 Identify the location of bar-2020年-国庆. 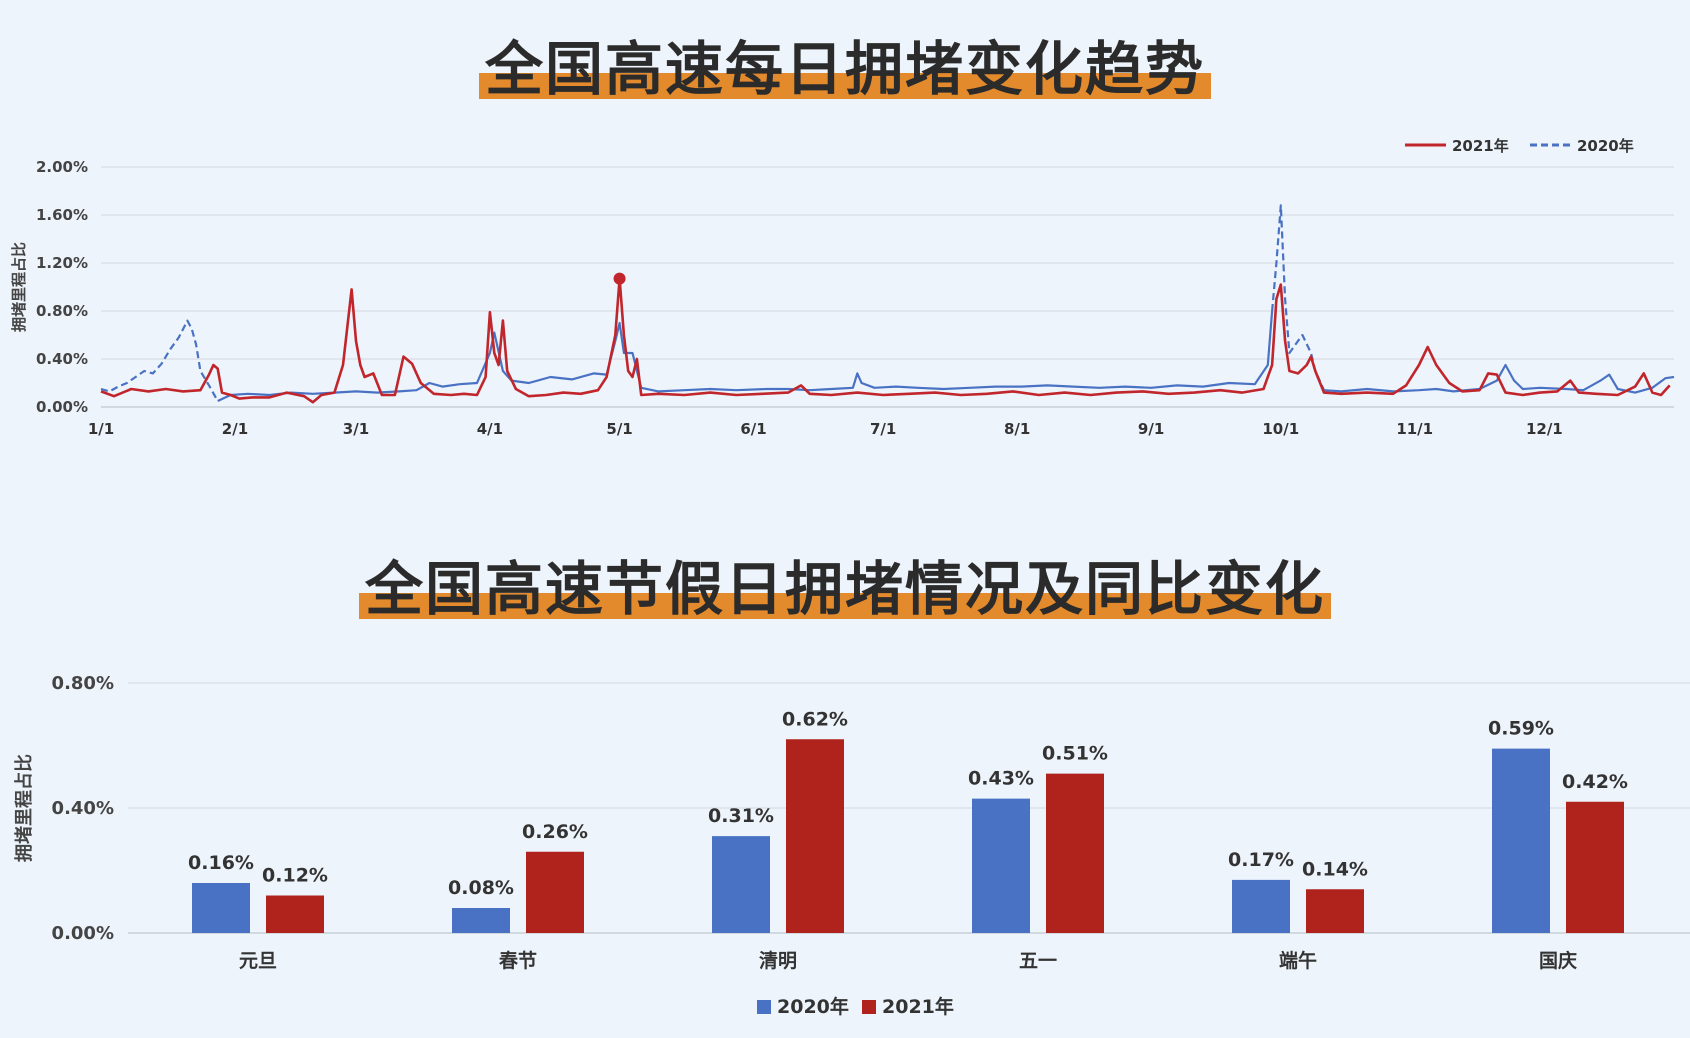
(1521, 840).